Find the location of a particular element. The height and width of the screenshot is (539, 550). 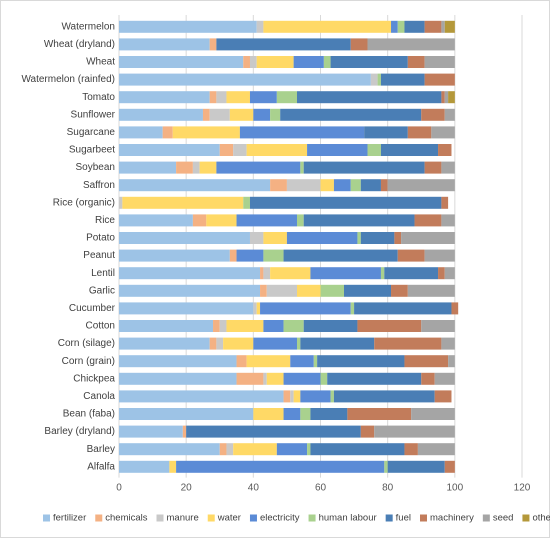

category-label: Canola is located at coordinates (99, 396).